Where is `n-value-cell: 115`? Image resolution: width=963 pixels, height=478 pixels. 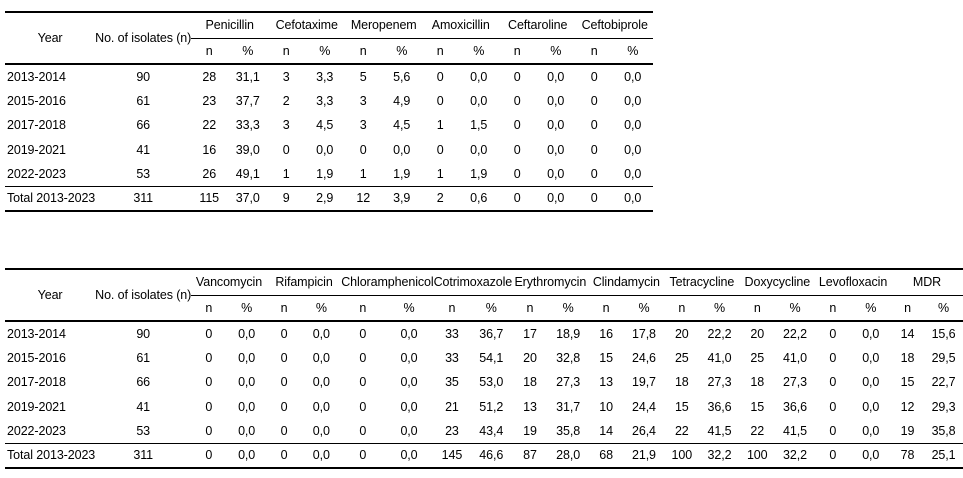
n-value-cell: 115 is located at coordinates (209, 198).